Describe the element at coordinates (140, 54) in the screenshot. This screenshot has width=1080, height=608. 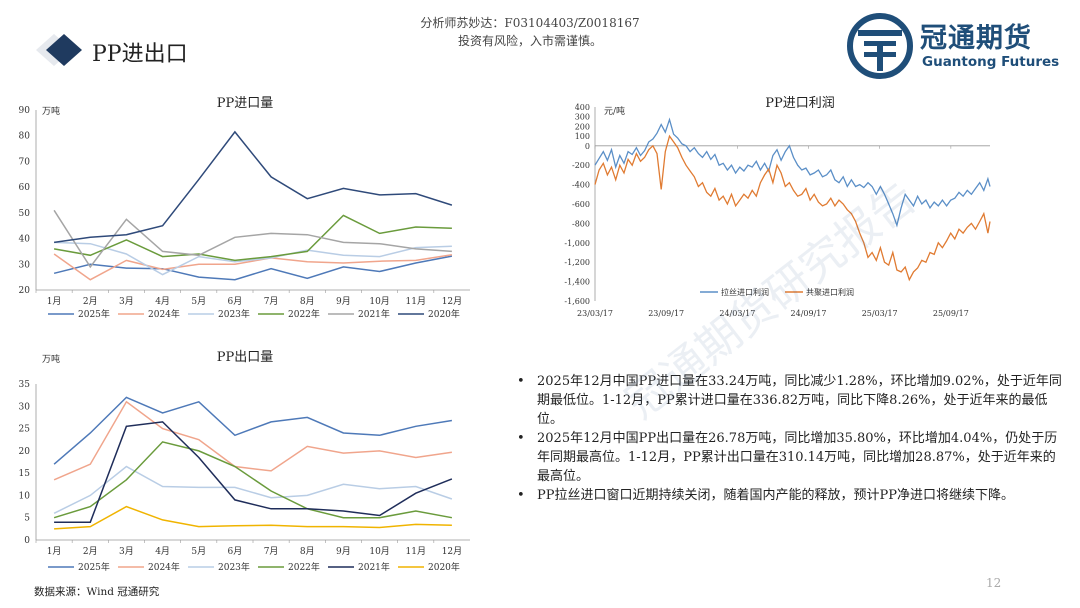
I see `page-title: PP进出口` at that location.